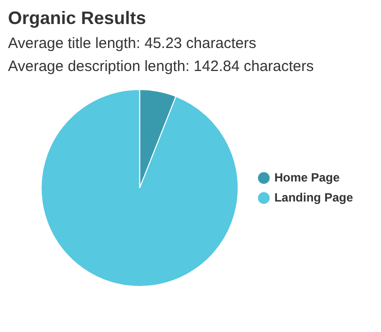 Image resolution: width=381 pixels, height=332 pixels. Describe the element at coordinates (307, 177) in the screenshot. I see `legend-label: Home Page` at that location.